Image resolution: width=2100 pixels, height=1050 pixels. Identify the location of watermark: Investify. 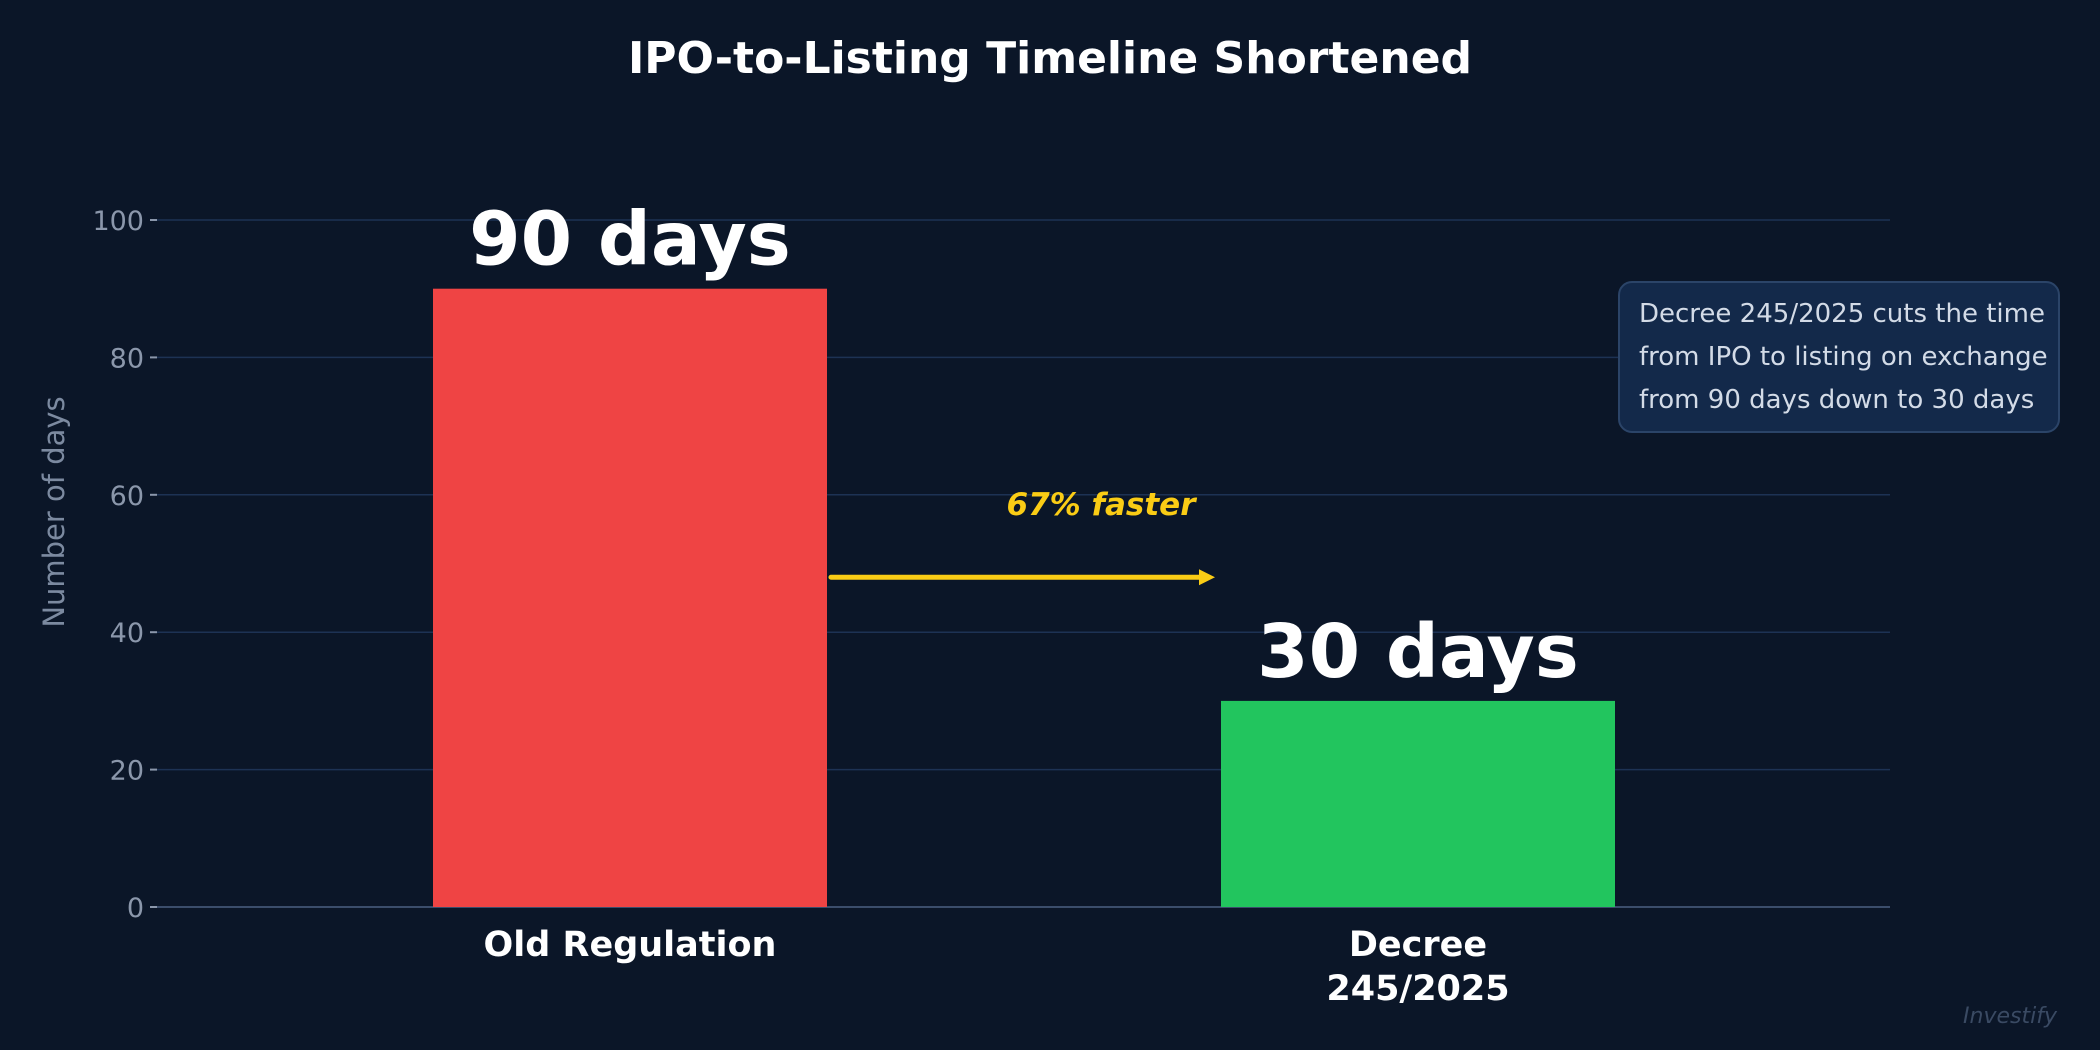
(2010, 1016).